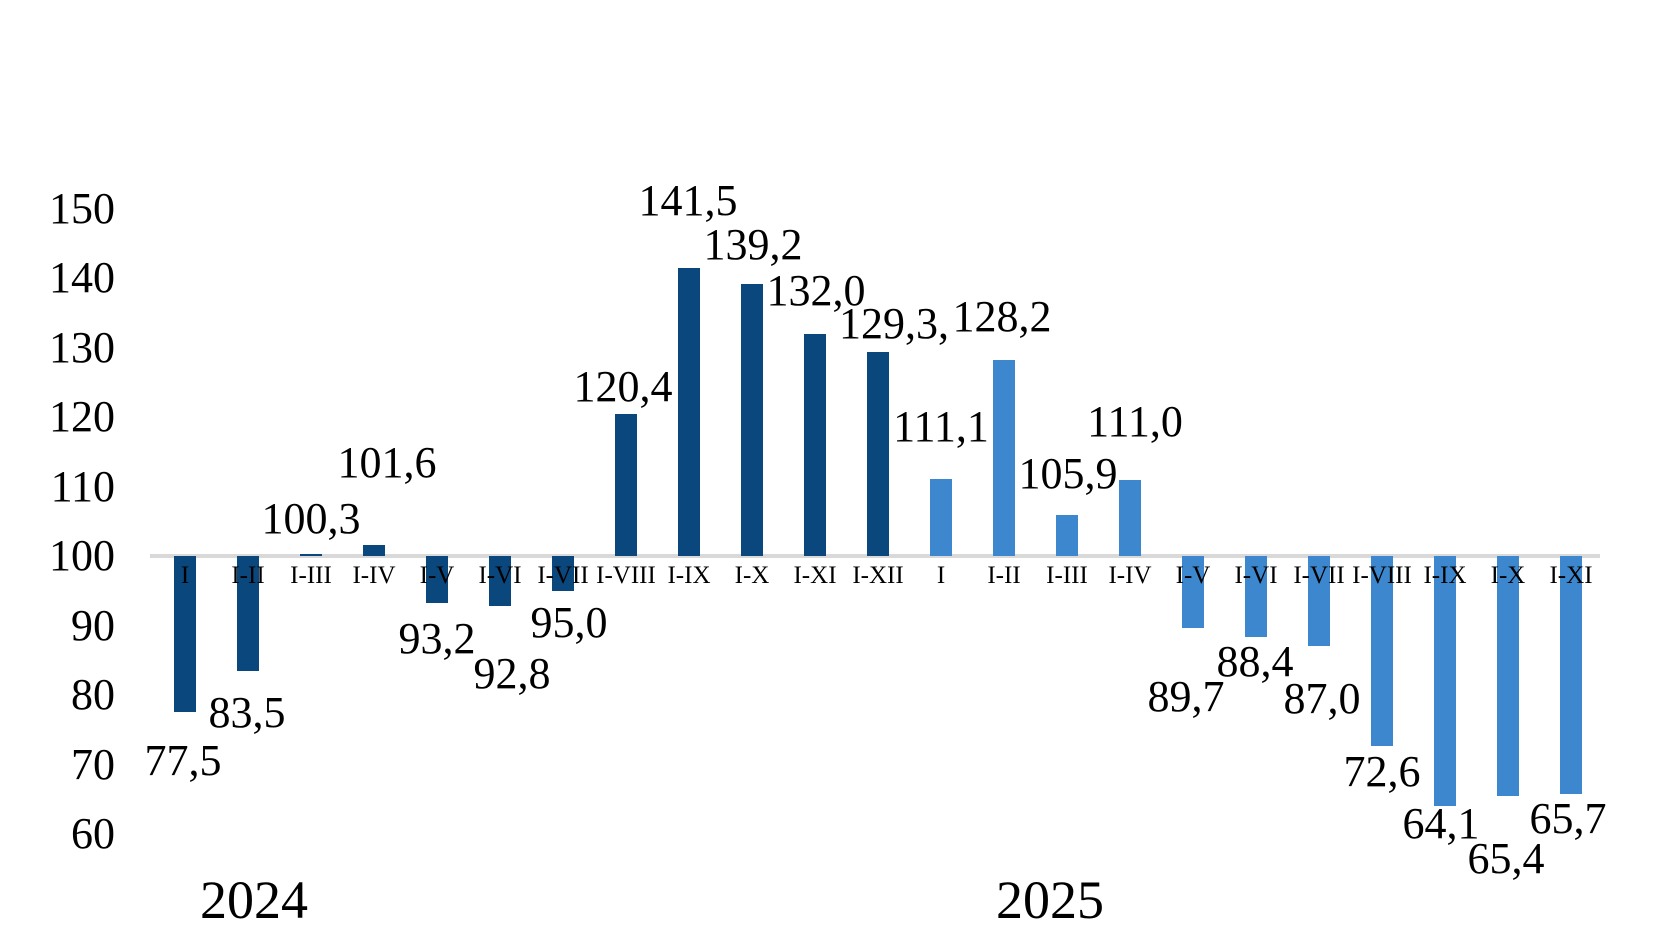 The image size is (1657, 941). What do you see at coordinates (1319, 601) in the screenshot?
I see `bar-2025-I-VII` at bounding box center [1319, 601].